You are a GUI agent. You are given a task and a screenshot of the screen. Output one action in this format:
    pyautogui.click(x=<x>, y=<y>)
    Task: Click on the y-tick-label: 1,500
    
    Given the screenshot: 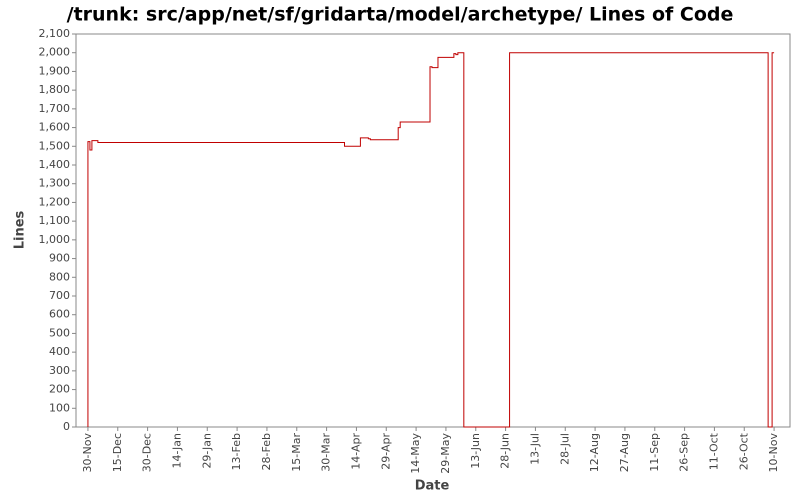 What is the action you would take?
    pyautogui.click(x=55, y=145)
    